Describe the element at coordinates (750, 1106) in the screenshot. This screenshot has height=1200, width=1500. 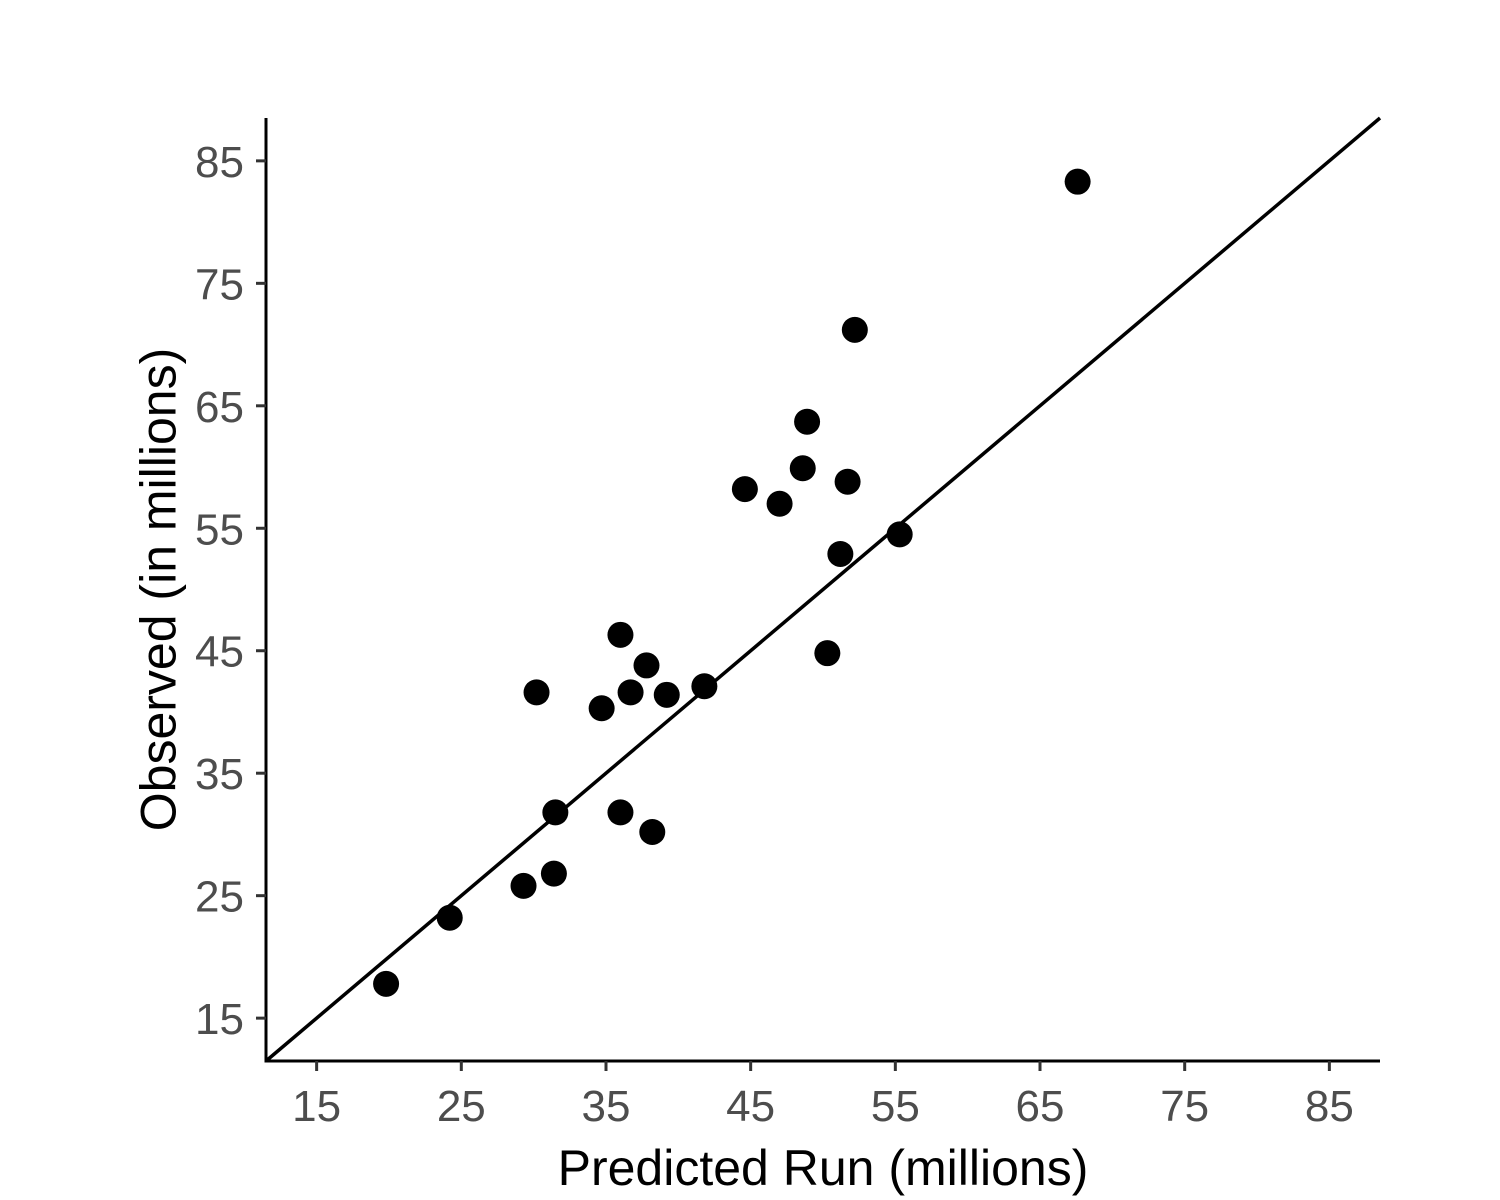
I see `x-tick-label: 45` at that location.